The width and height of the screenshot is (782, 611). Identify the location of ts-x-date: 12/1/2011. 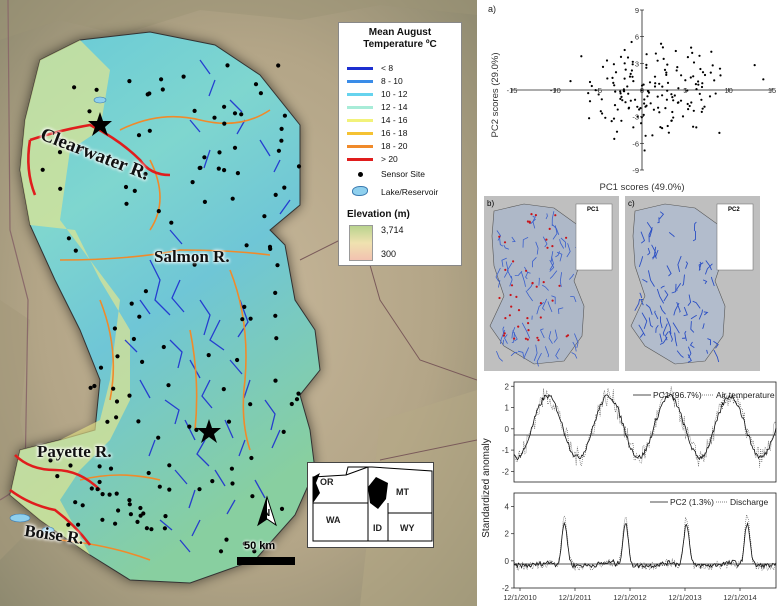
(575, 597).